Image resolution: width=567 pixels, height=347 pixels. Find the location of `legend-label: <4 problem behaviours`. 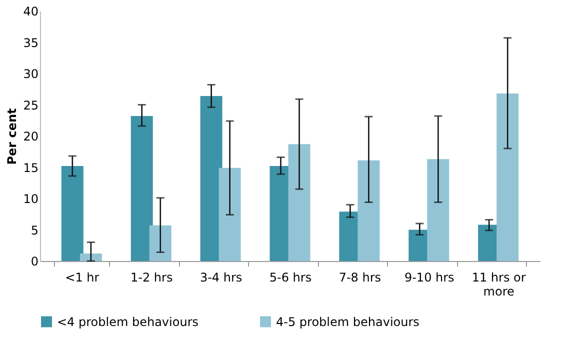

legend-label: <4 problem behaviours is located at coordinates (127, 321).